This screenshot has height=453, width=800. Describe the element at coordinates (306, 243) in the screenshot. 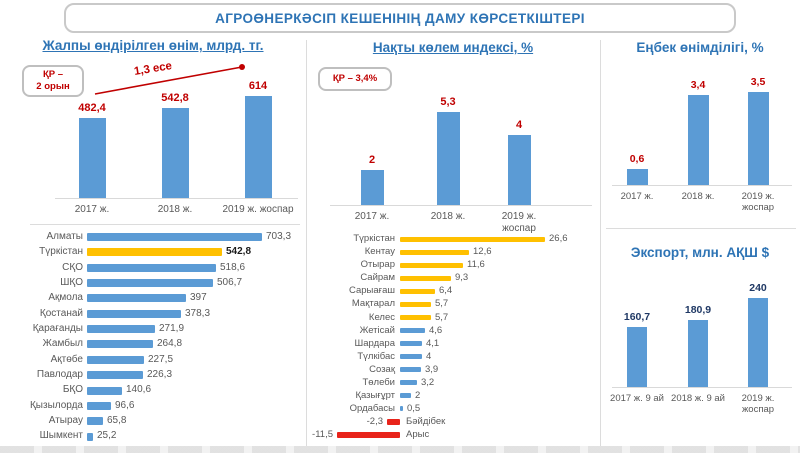

I see `column-divider` at that location.